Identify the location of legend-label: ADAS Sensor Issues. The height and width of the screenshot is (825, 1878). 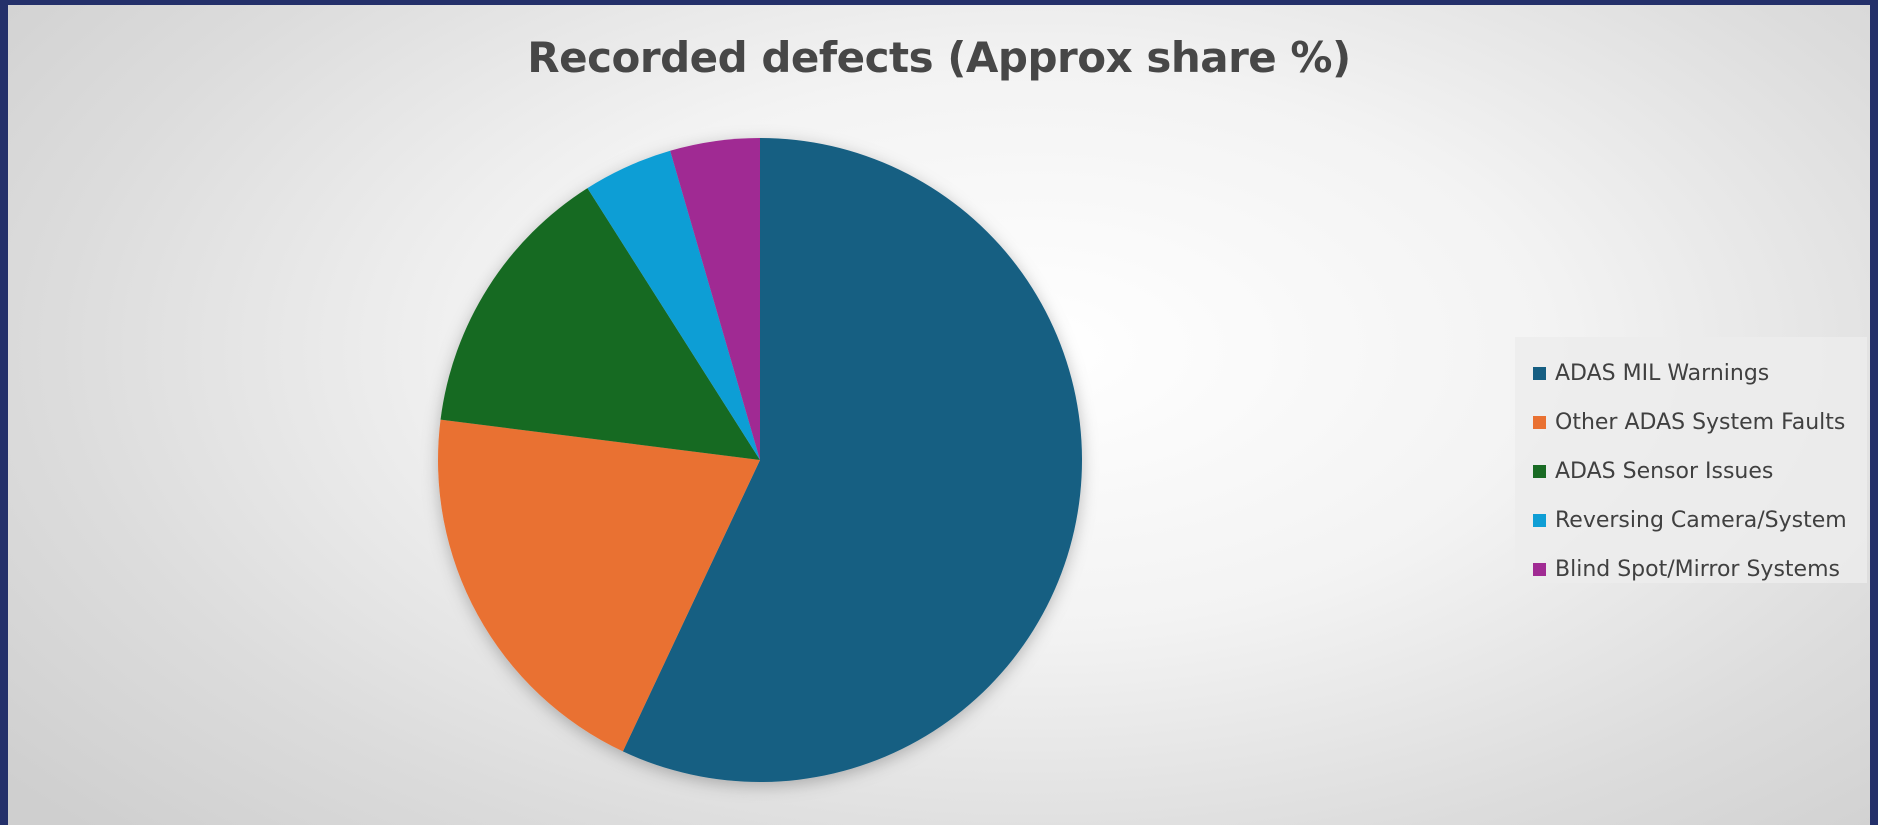
(1664, 471).